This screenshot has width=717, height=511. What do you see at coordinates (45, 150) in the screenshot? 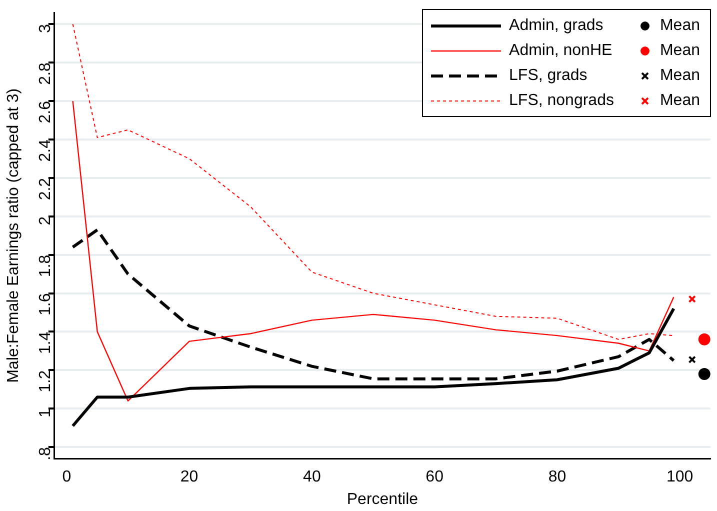
I see `y-tick-label: 2.4` at bounding box center [45, 150].